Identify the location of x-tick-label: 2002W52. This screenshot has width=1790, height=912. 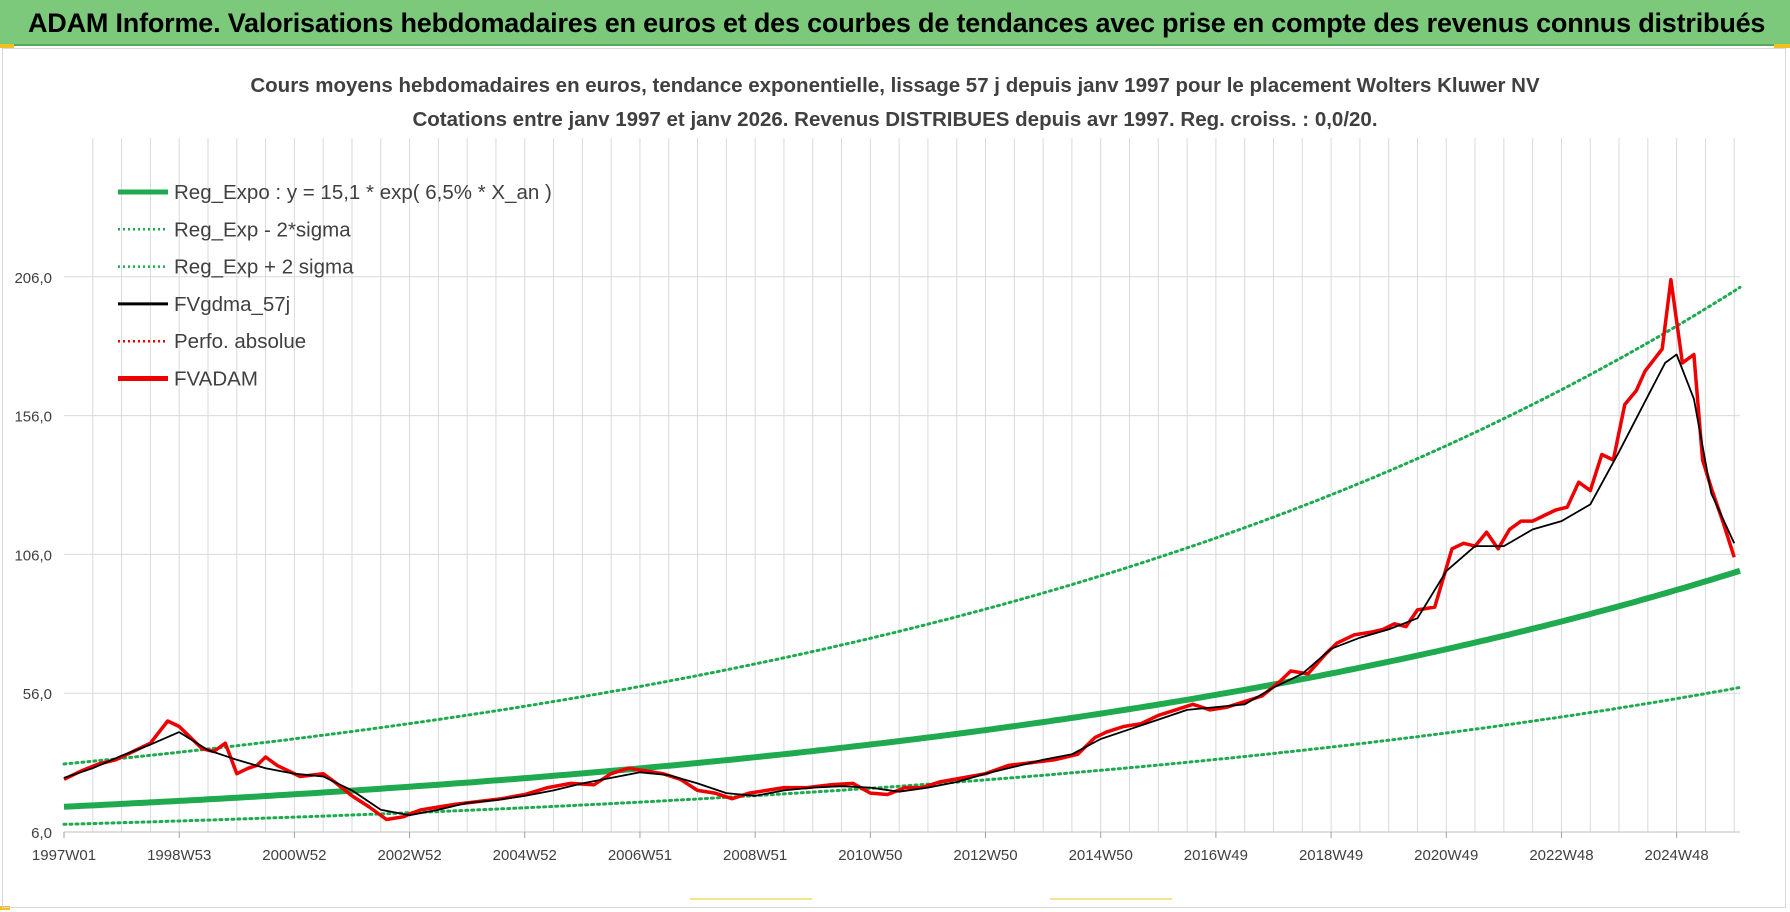
(409, 855).